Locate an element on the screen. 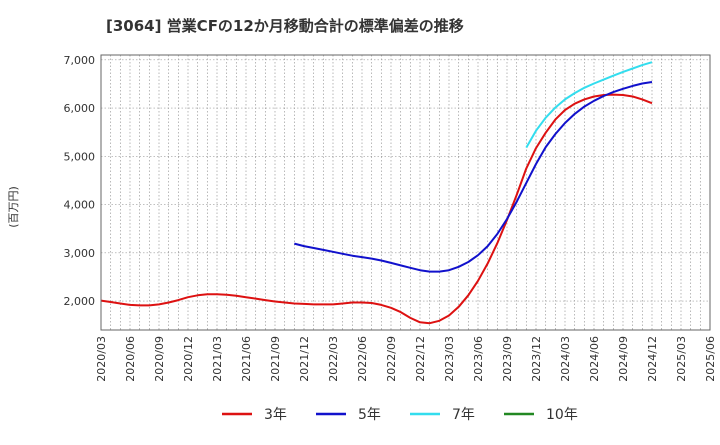  x-tick-label: 2022/12 is located at coordinates (420, 359).